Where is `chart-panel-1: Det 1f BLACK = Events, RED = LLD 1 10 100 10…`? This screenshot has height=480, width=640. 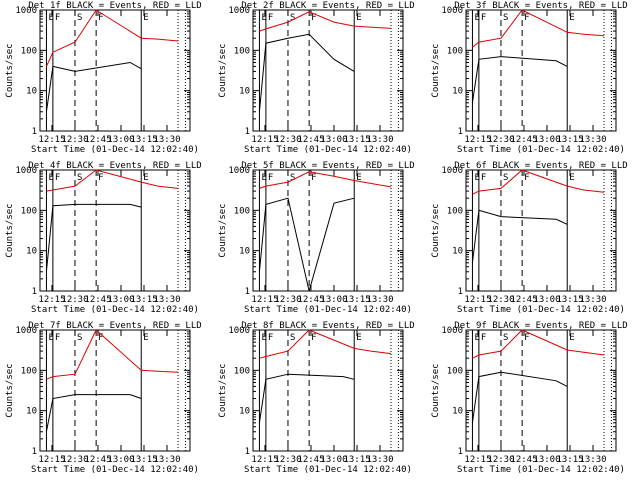 chart-panel-1: Det 1f BLACK = Events, RED = LLD 1 10 100 10… is located at coordinates (103, 78).